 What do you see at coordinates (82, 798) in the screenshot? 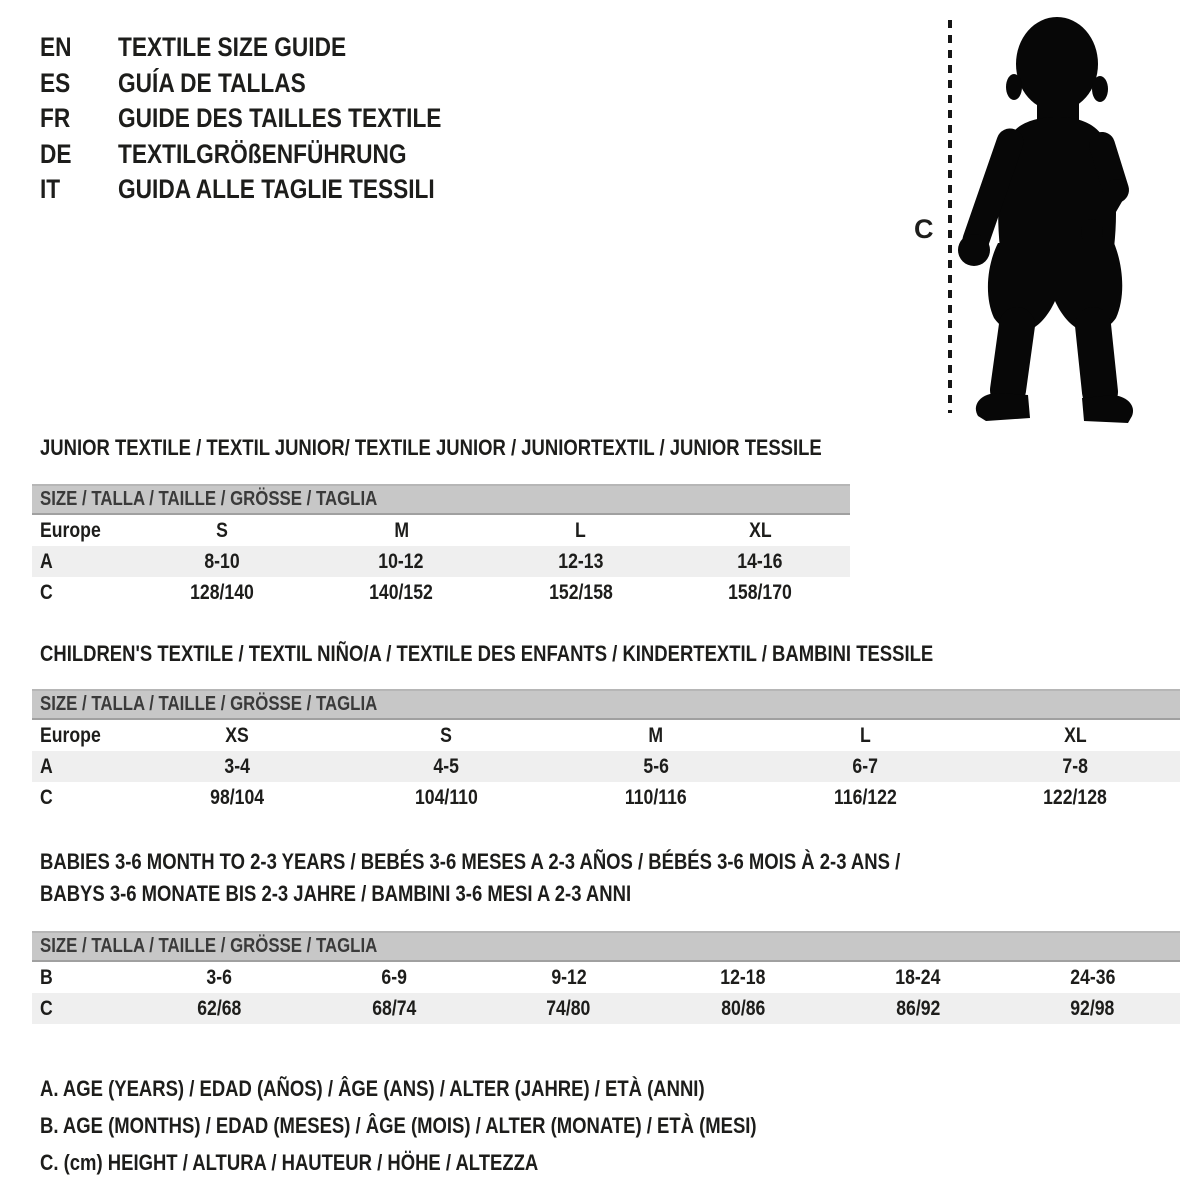
I see `row-label: C` at bounding box center [82, 798].